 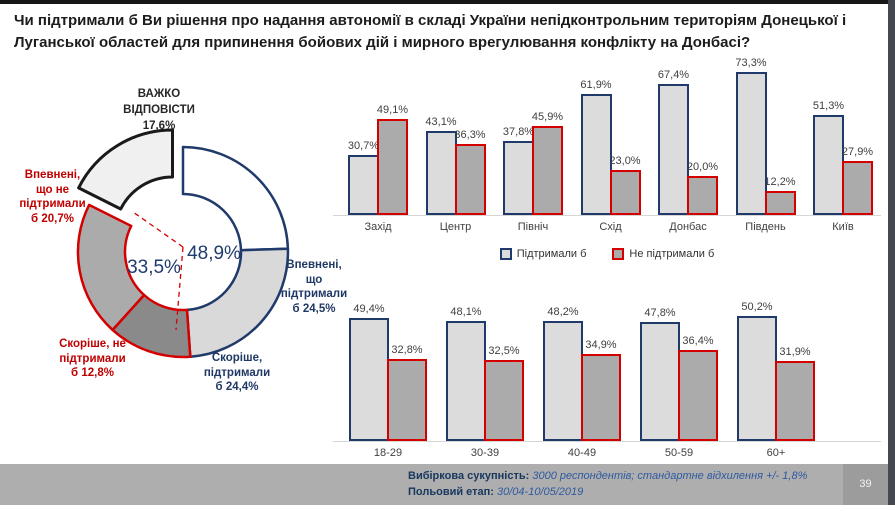 I want to click on bar-value-label: 45,9%, so click(x=547, y=116).